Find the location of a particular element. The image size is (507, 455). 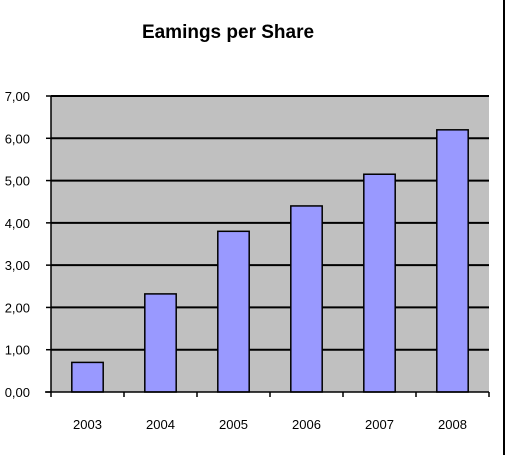

bar-2003 is located at coordinates (87, 377).